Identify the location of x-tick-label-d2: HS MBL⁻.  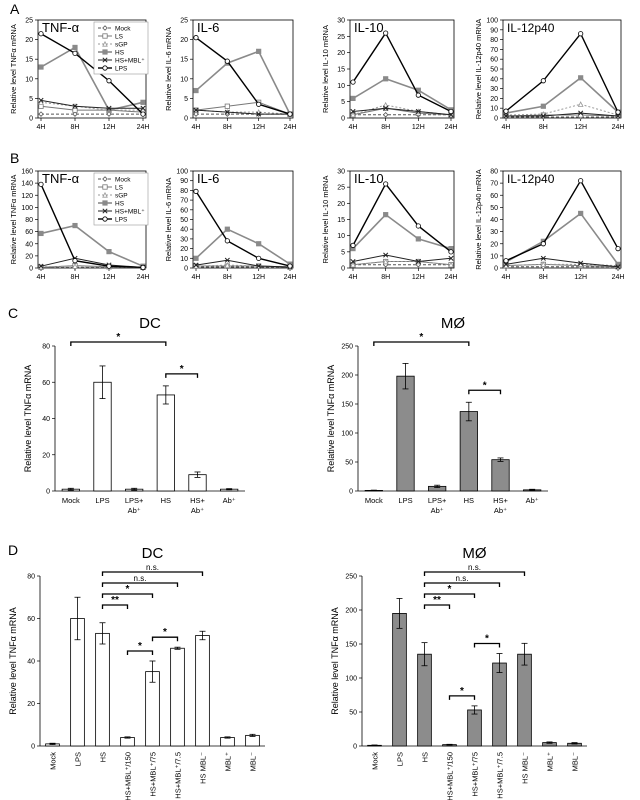
(525, 768).